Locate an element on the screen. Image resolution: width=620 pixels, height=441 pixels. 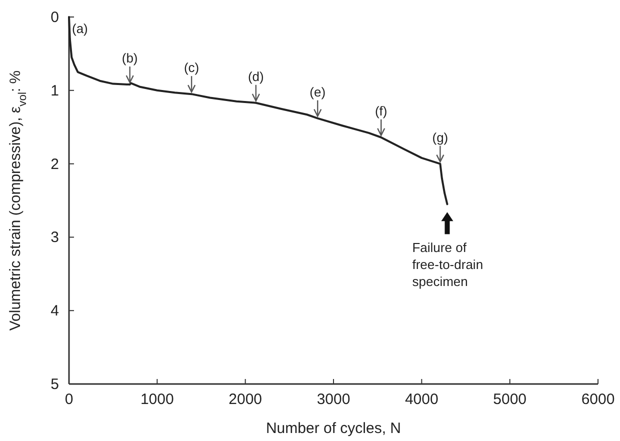
y-tick-label: 5 is located at coordinates (54, 384).